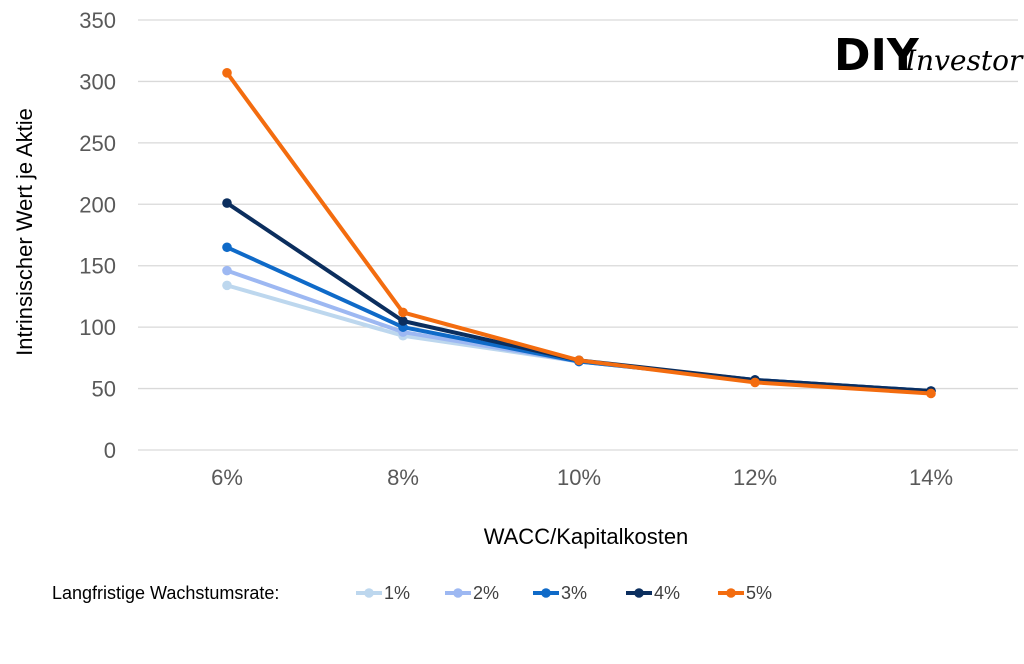 The image size is (1024, 664). Describe the element at coordinates (574, 593) in the screenshot. I see `legend-label: 3%` at that location.